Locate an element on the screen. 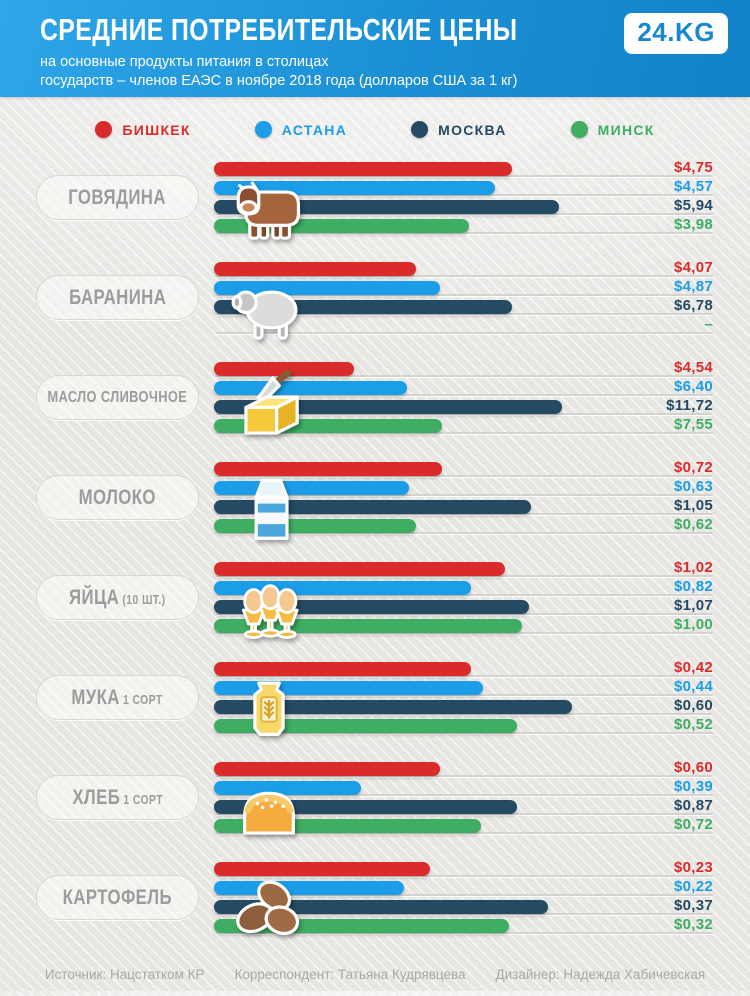 This screenshot has height=996, width=750. legend-item-bishkek: БИШКЕК is located at coordinates (142, 129).